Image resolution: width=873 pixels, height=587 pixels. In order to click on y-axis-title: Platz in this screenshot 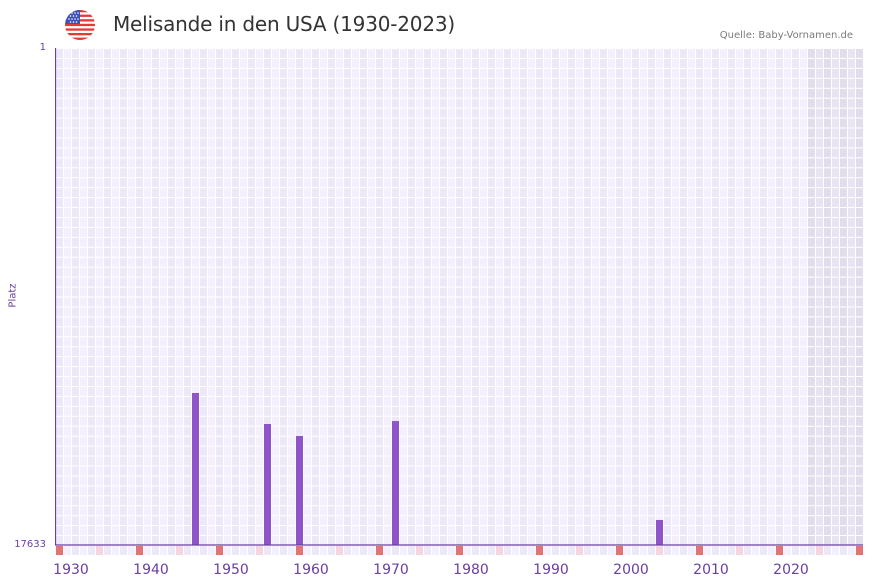, I will do `click(13, 295)`.